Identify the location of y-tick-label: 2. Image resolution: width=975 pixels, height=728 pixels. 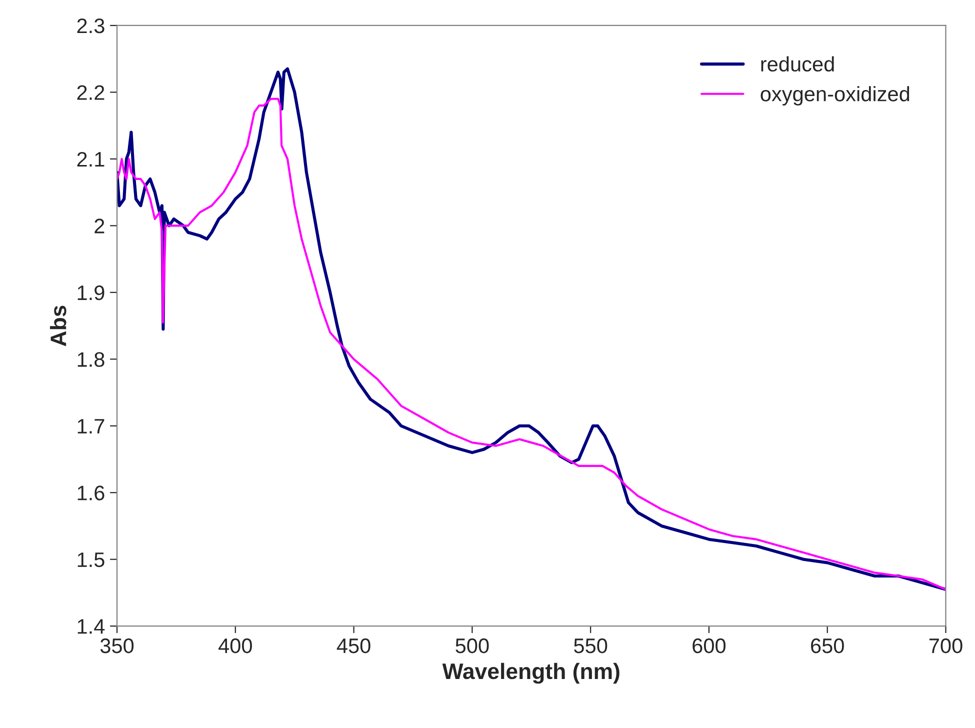
(99, 226).